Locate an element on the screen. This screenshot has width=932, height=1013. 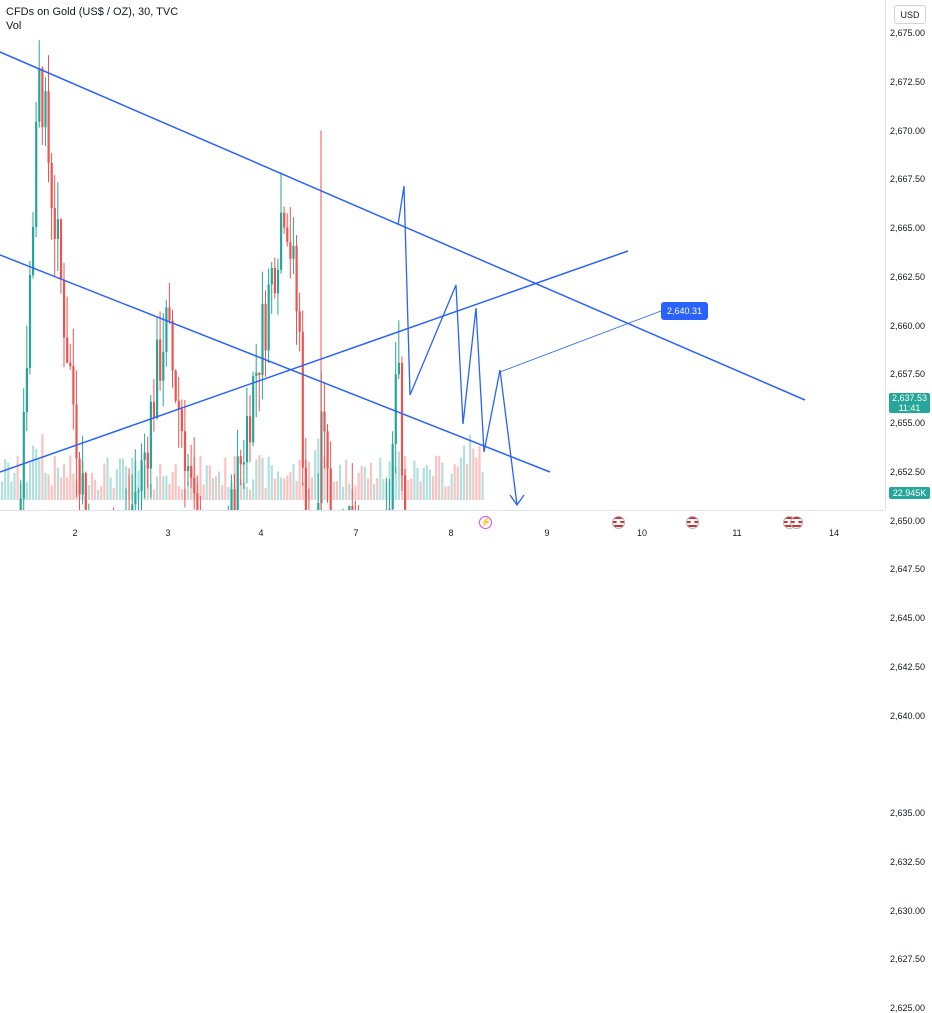
price-tick-label: 2,672.50 is located at coordinates (907, 82).